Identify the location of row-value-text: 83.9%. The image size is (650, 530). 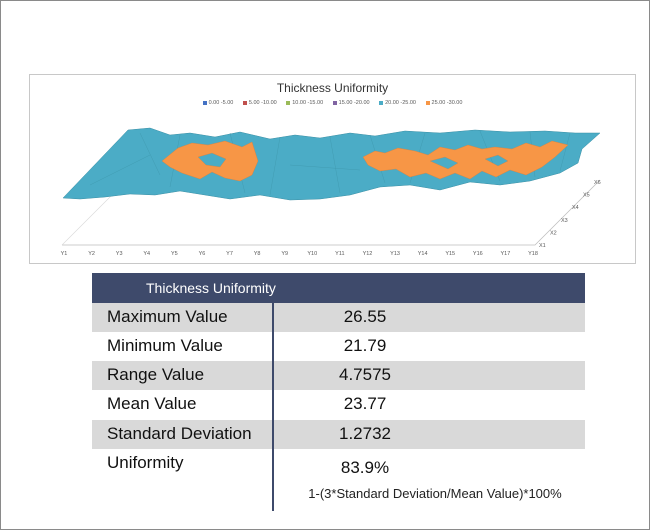
(365, 467).